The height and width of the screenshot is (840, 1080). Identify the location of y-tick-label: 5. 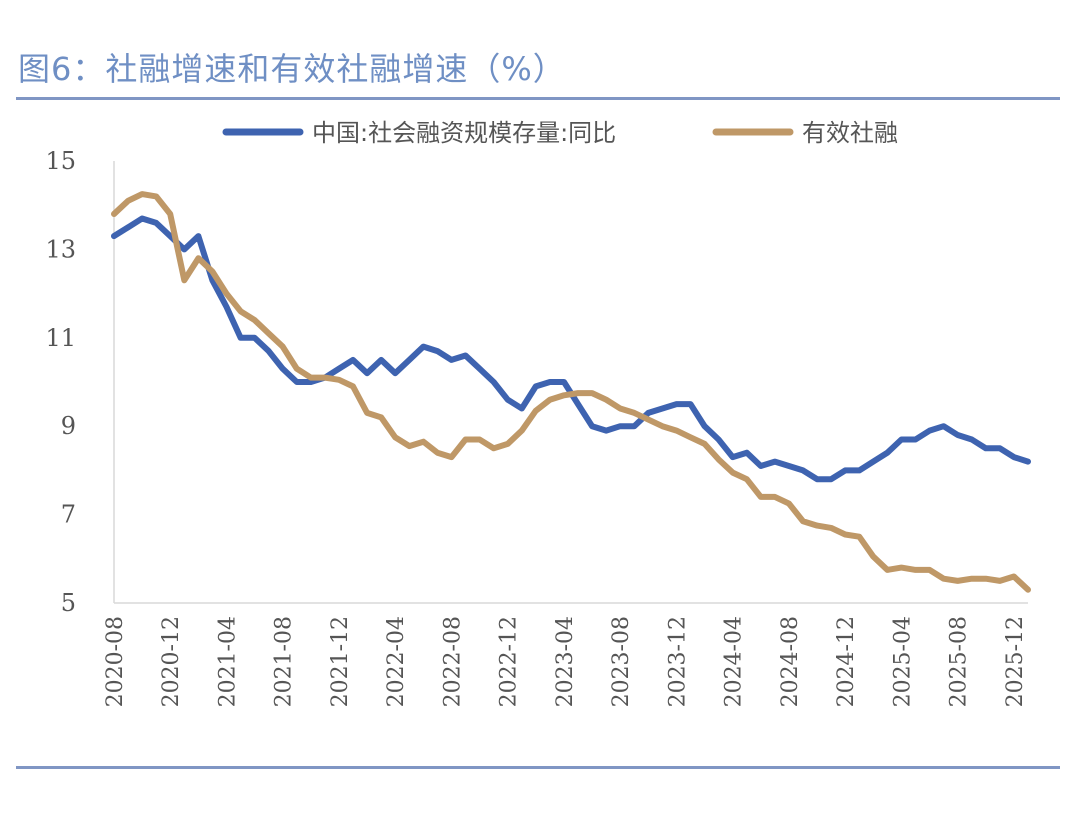
(68, 603).